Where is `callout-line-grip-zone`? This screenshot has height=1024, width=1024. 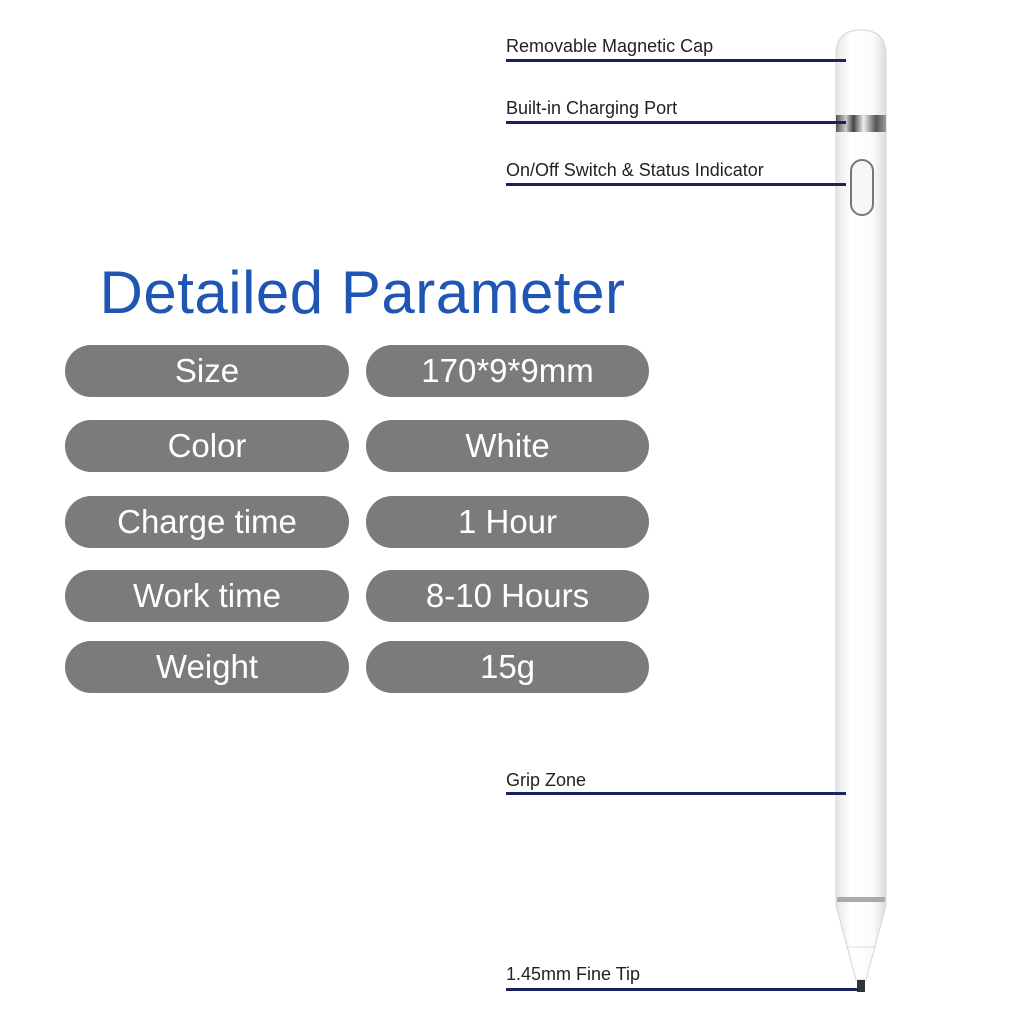
callout-line-grip-zone is located at coordinates (676, 793).